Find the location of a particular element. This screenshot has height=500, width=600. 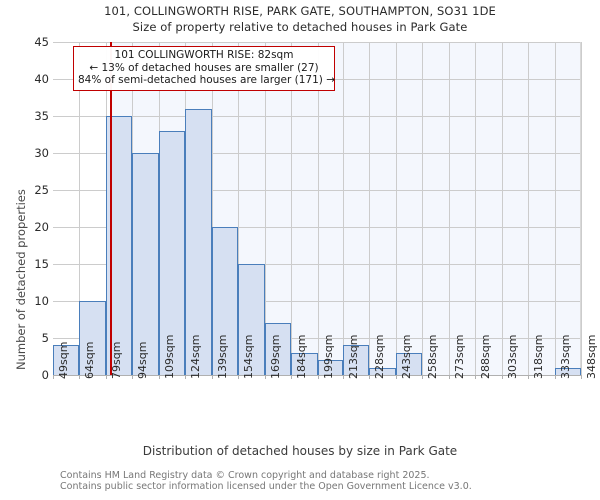

y-axis-tick-label: 30 is located at coordinates (41, 153).